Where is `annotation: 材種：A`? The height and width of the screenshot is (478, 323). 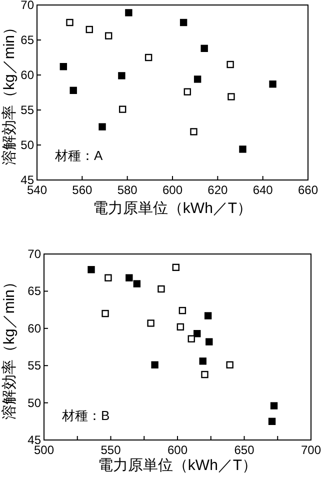
annotation: 材種：A is located at coordinates (78, 155).